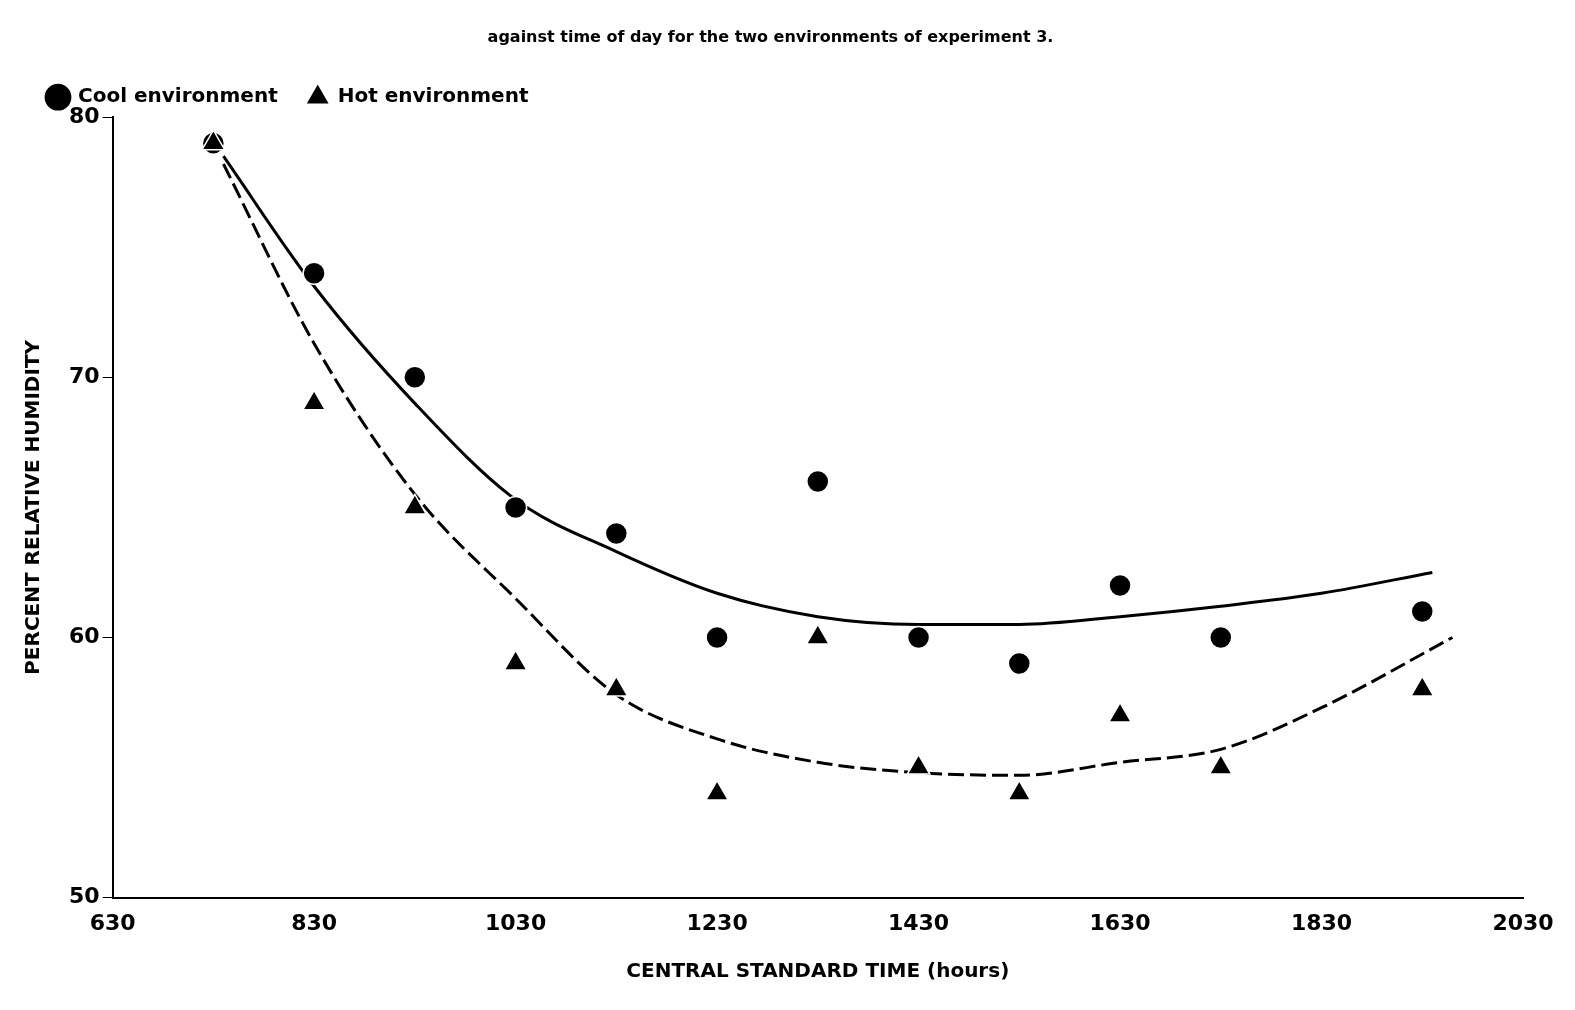 This screenshot has height=1010, width=1575. Describe the element at coordinates (84, 376) in the screenshot. I see `y-tick-label: 70` at that location.